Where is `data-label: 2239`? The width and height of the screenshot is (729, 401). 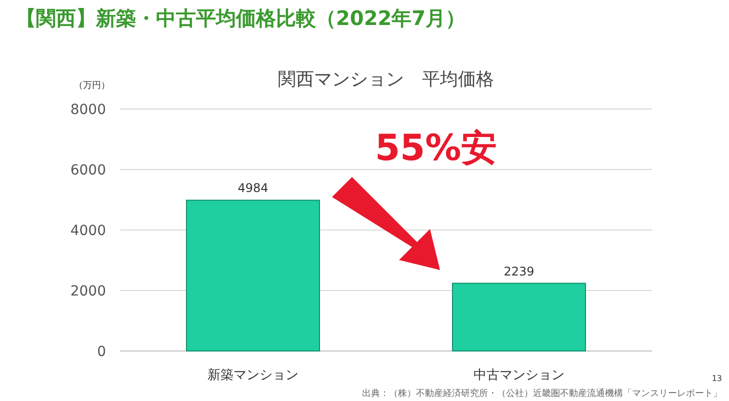 data-label: 2239 is located at coordinates (519, 271).